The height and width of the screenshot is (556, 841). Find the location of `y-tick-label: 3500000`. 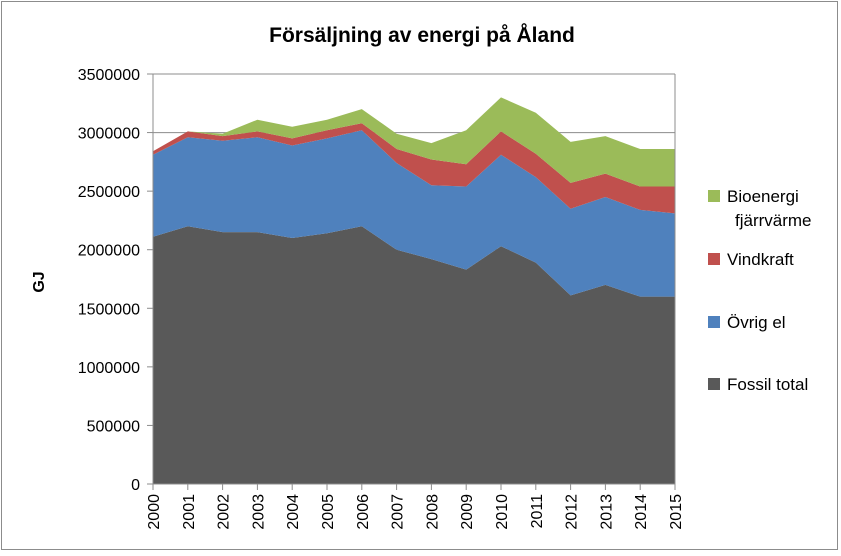

y-tick-label: 3500000 is located at coordinates (109, 75).